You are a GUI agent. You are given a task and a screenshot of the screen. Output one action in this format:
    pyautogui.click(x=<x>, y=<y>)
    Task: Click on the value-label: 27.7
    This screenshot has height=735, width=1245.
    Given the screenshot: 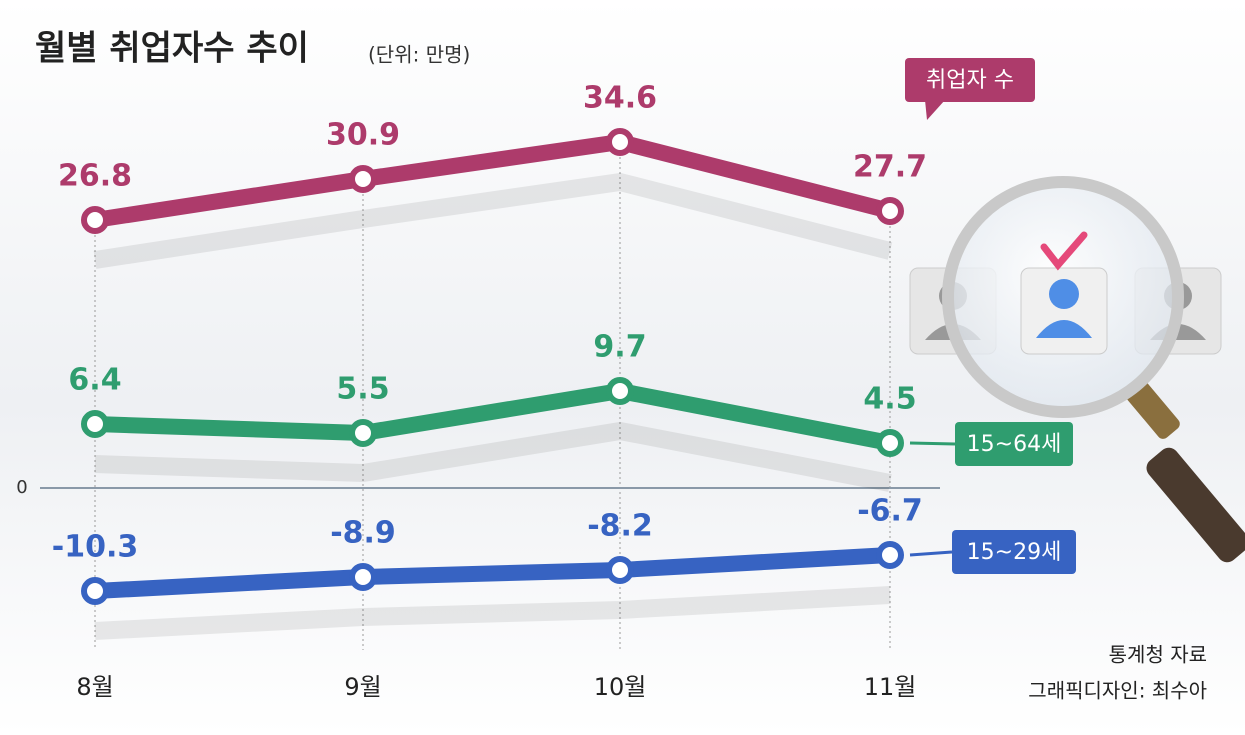 What is the action you would take?
    pyautogui.click(x=890, y=167)
    